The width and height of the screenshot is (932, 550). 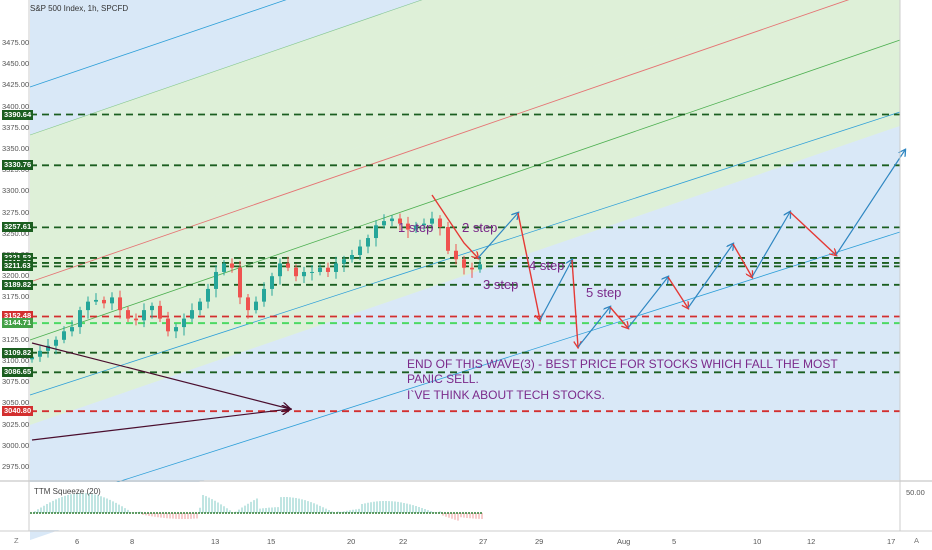 What do you see at coordinates (16, 233) in the screenshot?
I see `y-tick-label: 3250.00` at bounding box center [16, 233].